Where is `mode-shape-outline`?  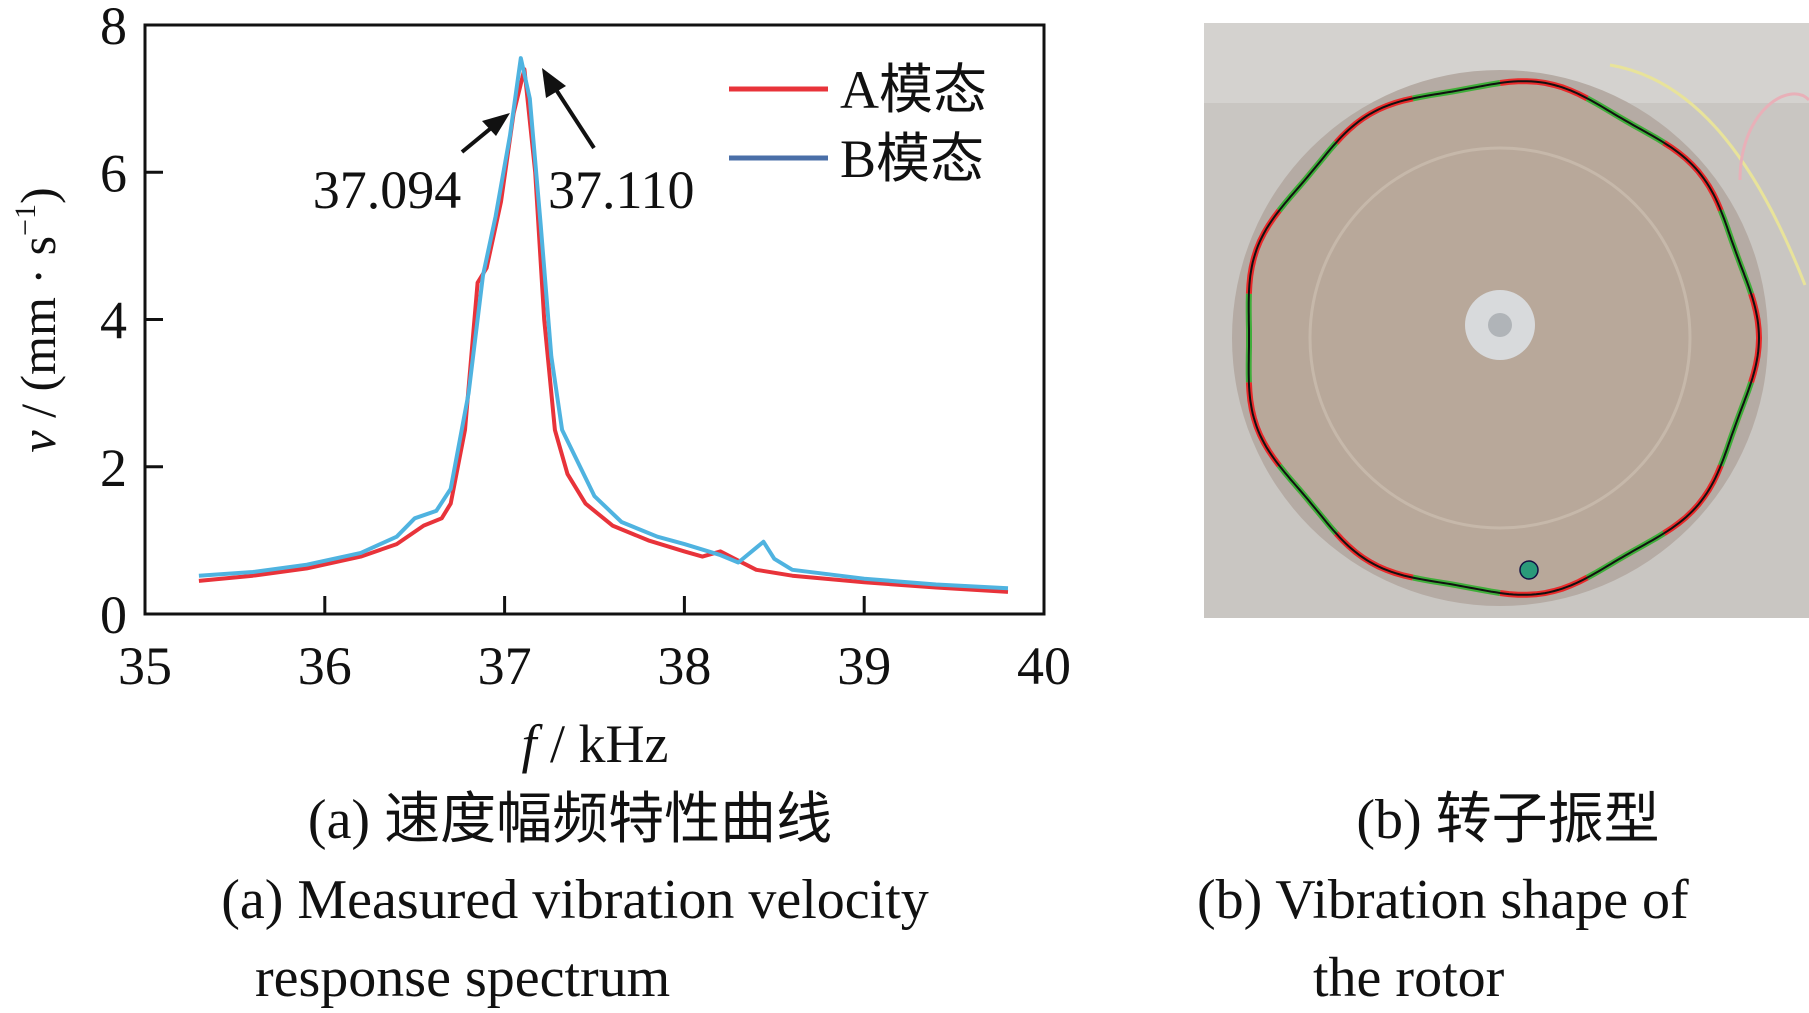
mode-shape-outline is located at coordinates (1504, 338).